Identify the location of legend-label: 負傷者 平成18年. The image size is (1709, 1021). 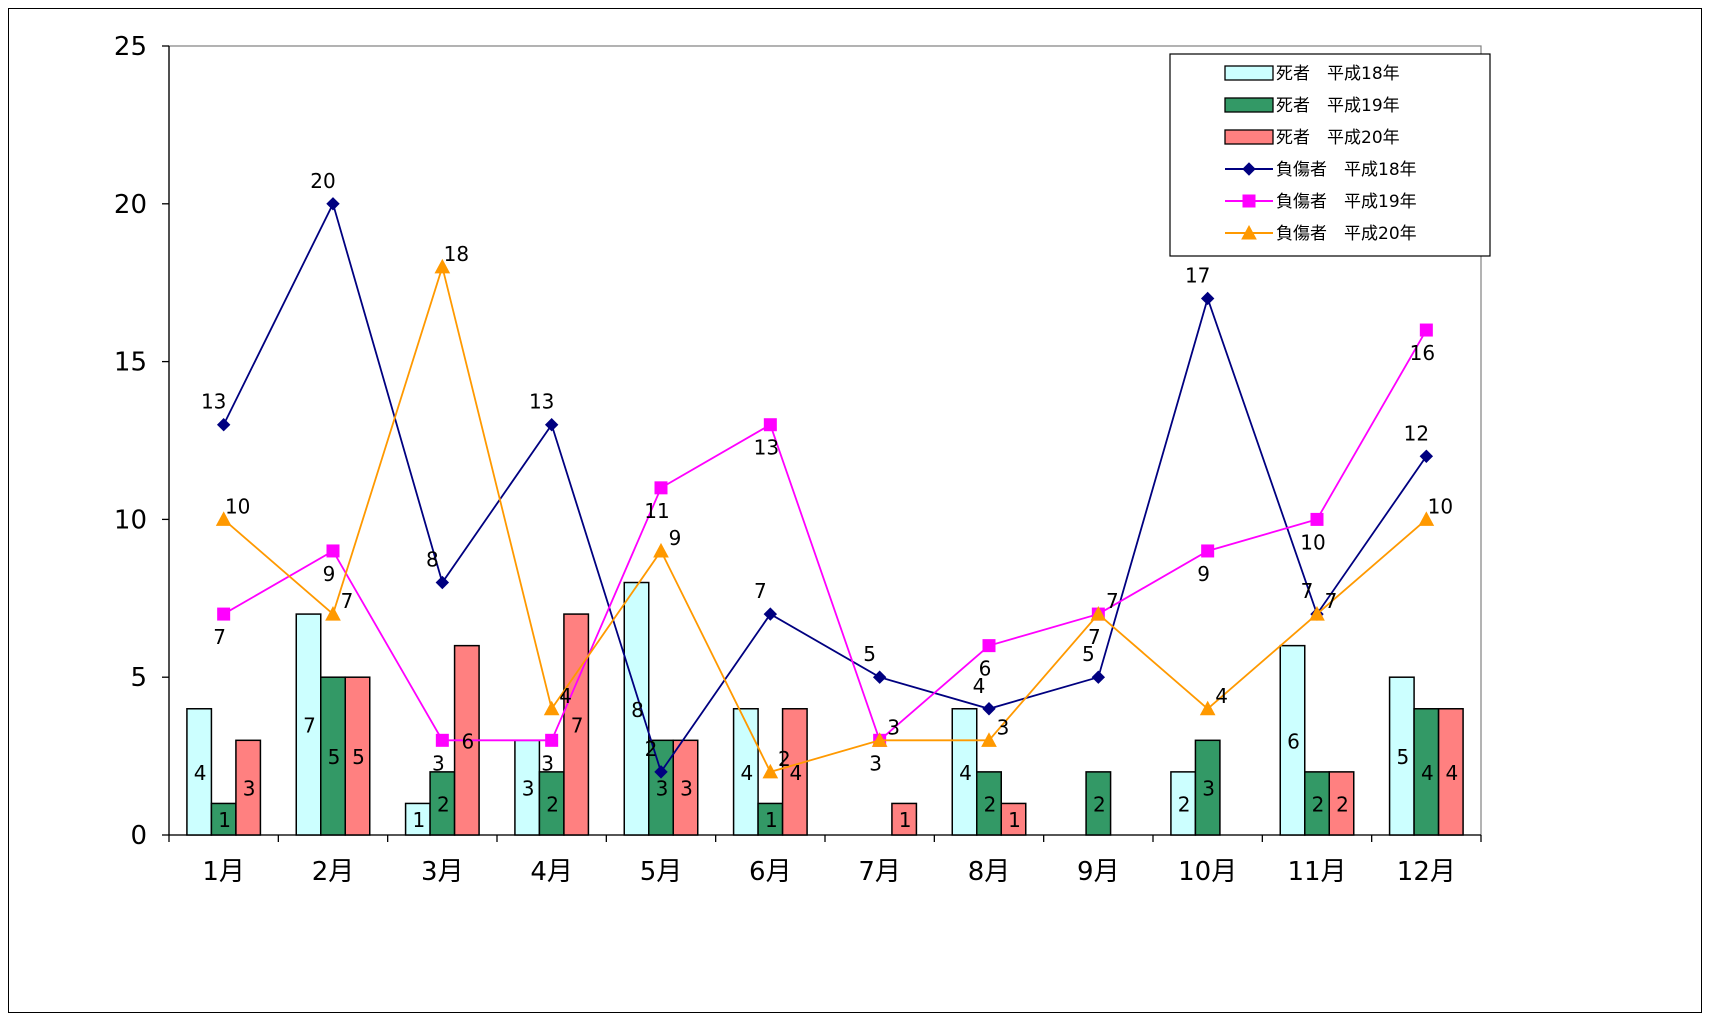
(1346, 170).